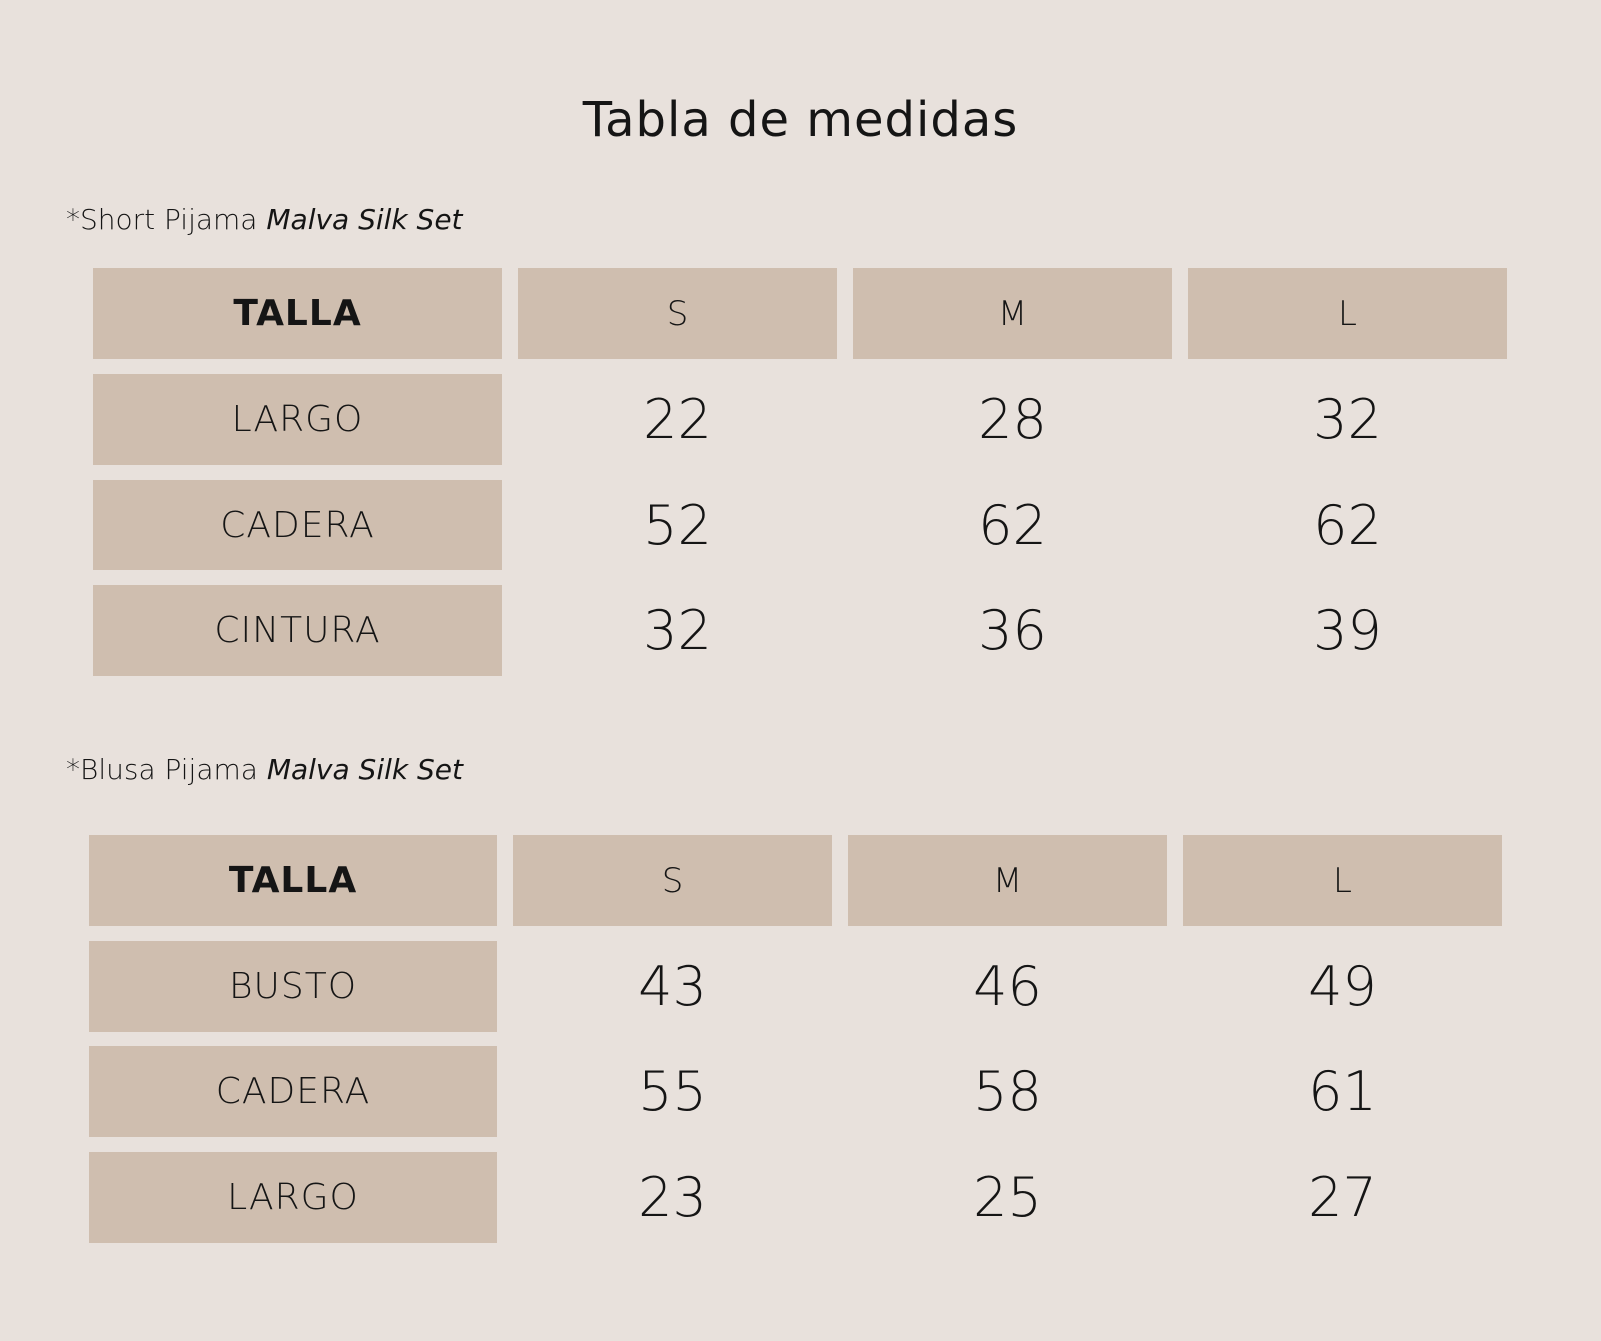 This screenshot has height=1341, width=1601. I want to click on measurement-value: 49, so click(1342, 986).